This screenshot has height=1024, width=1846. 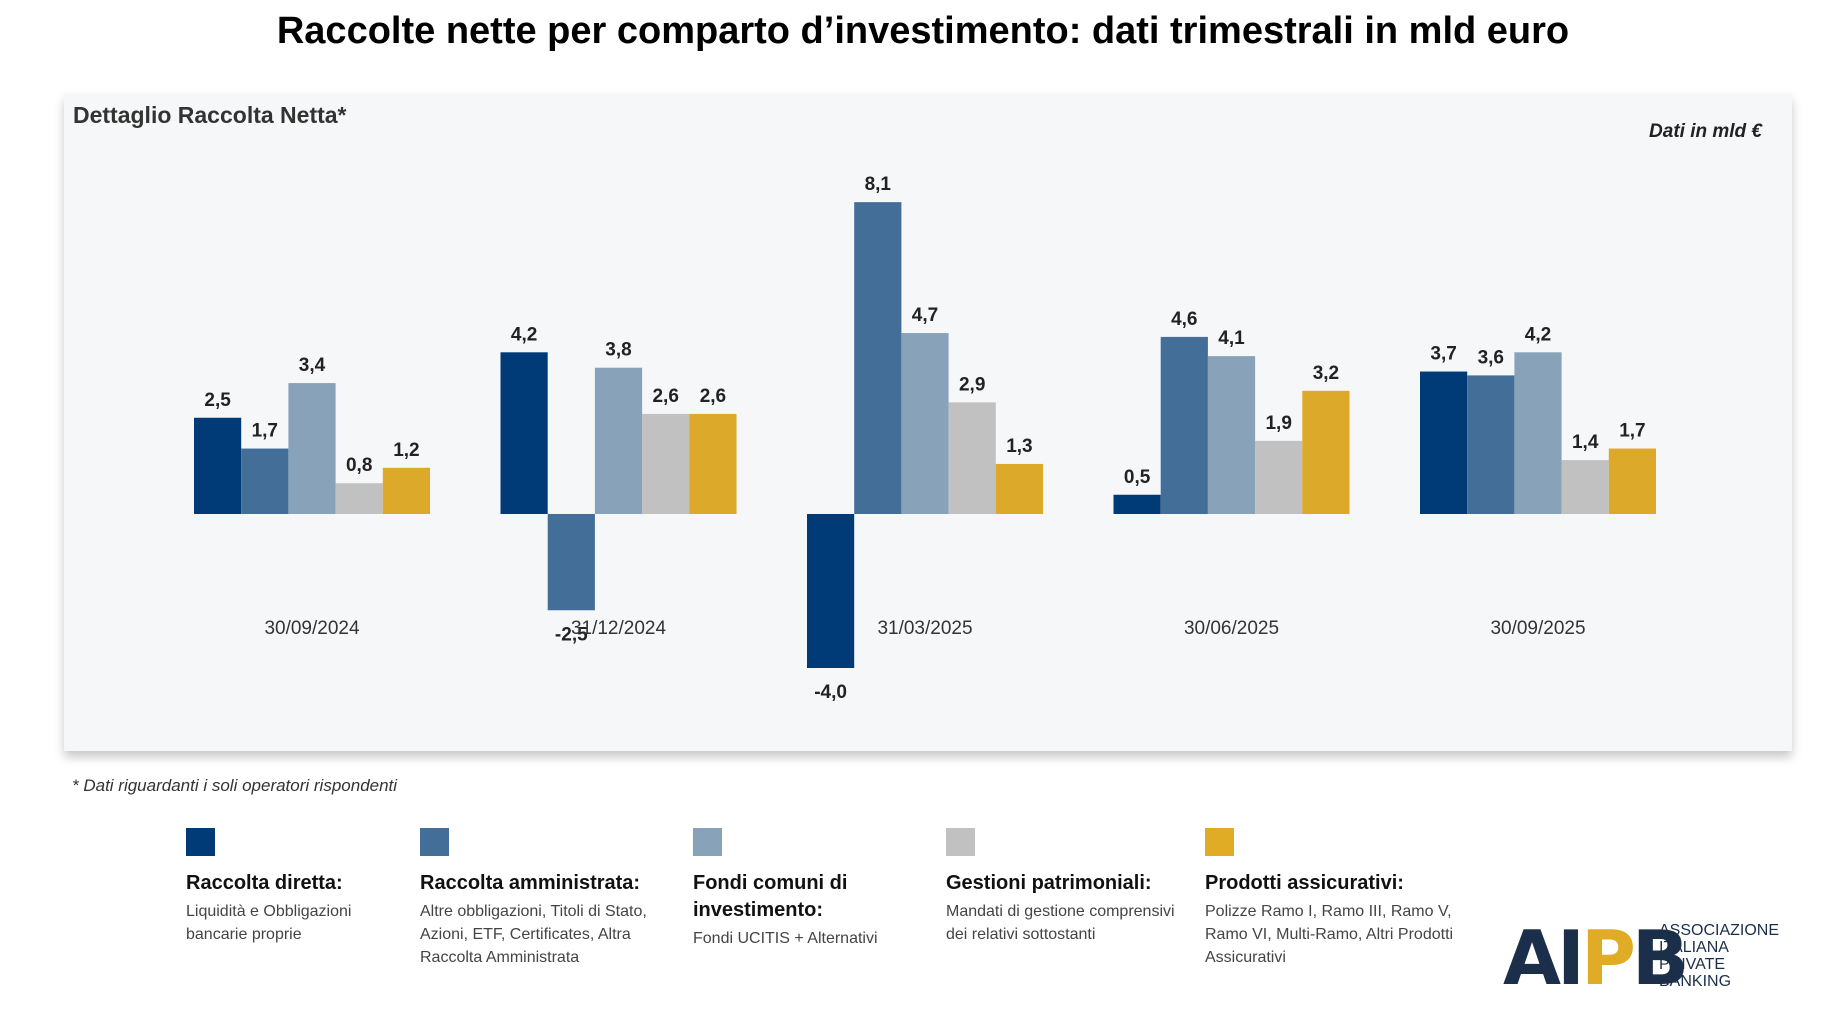 I want to click on value-label: 2,9, so click(x=972, y=384).